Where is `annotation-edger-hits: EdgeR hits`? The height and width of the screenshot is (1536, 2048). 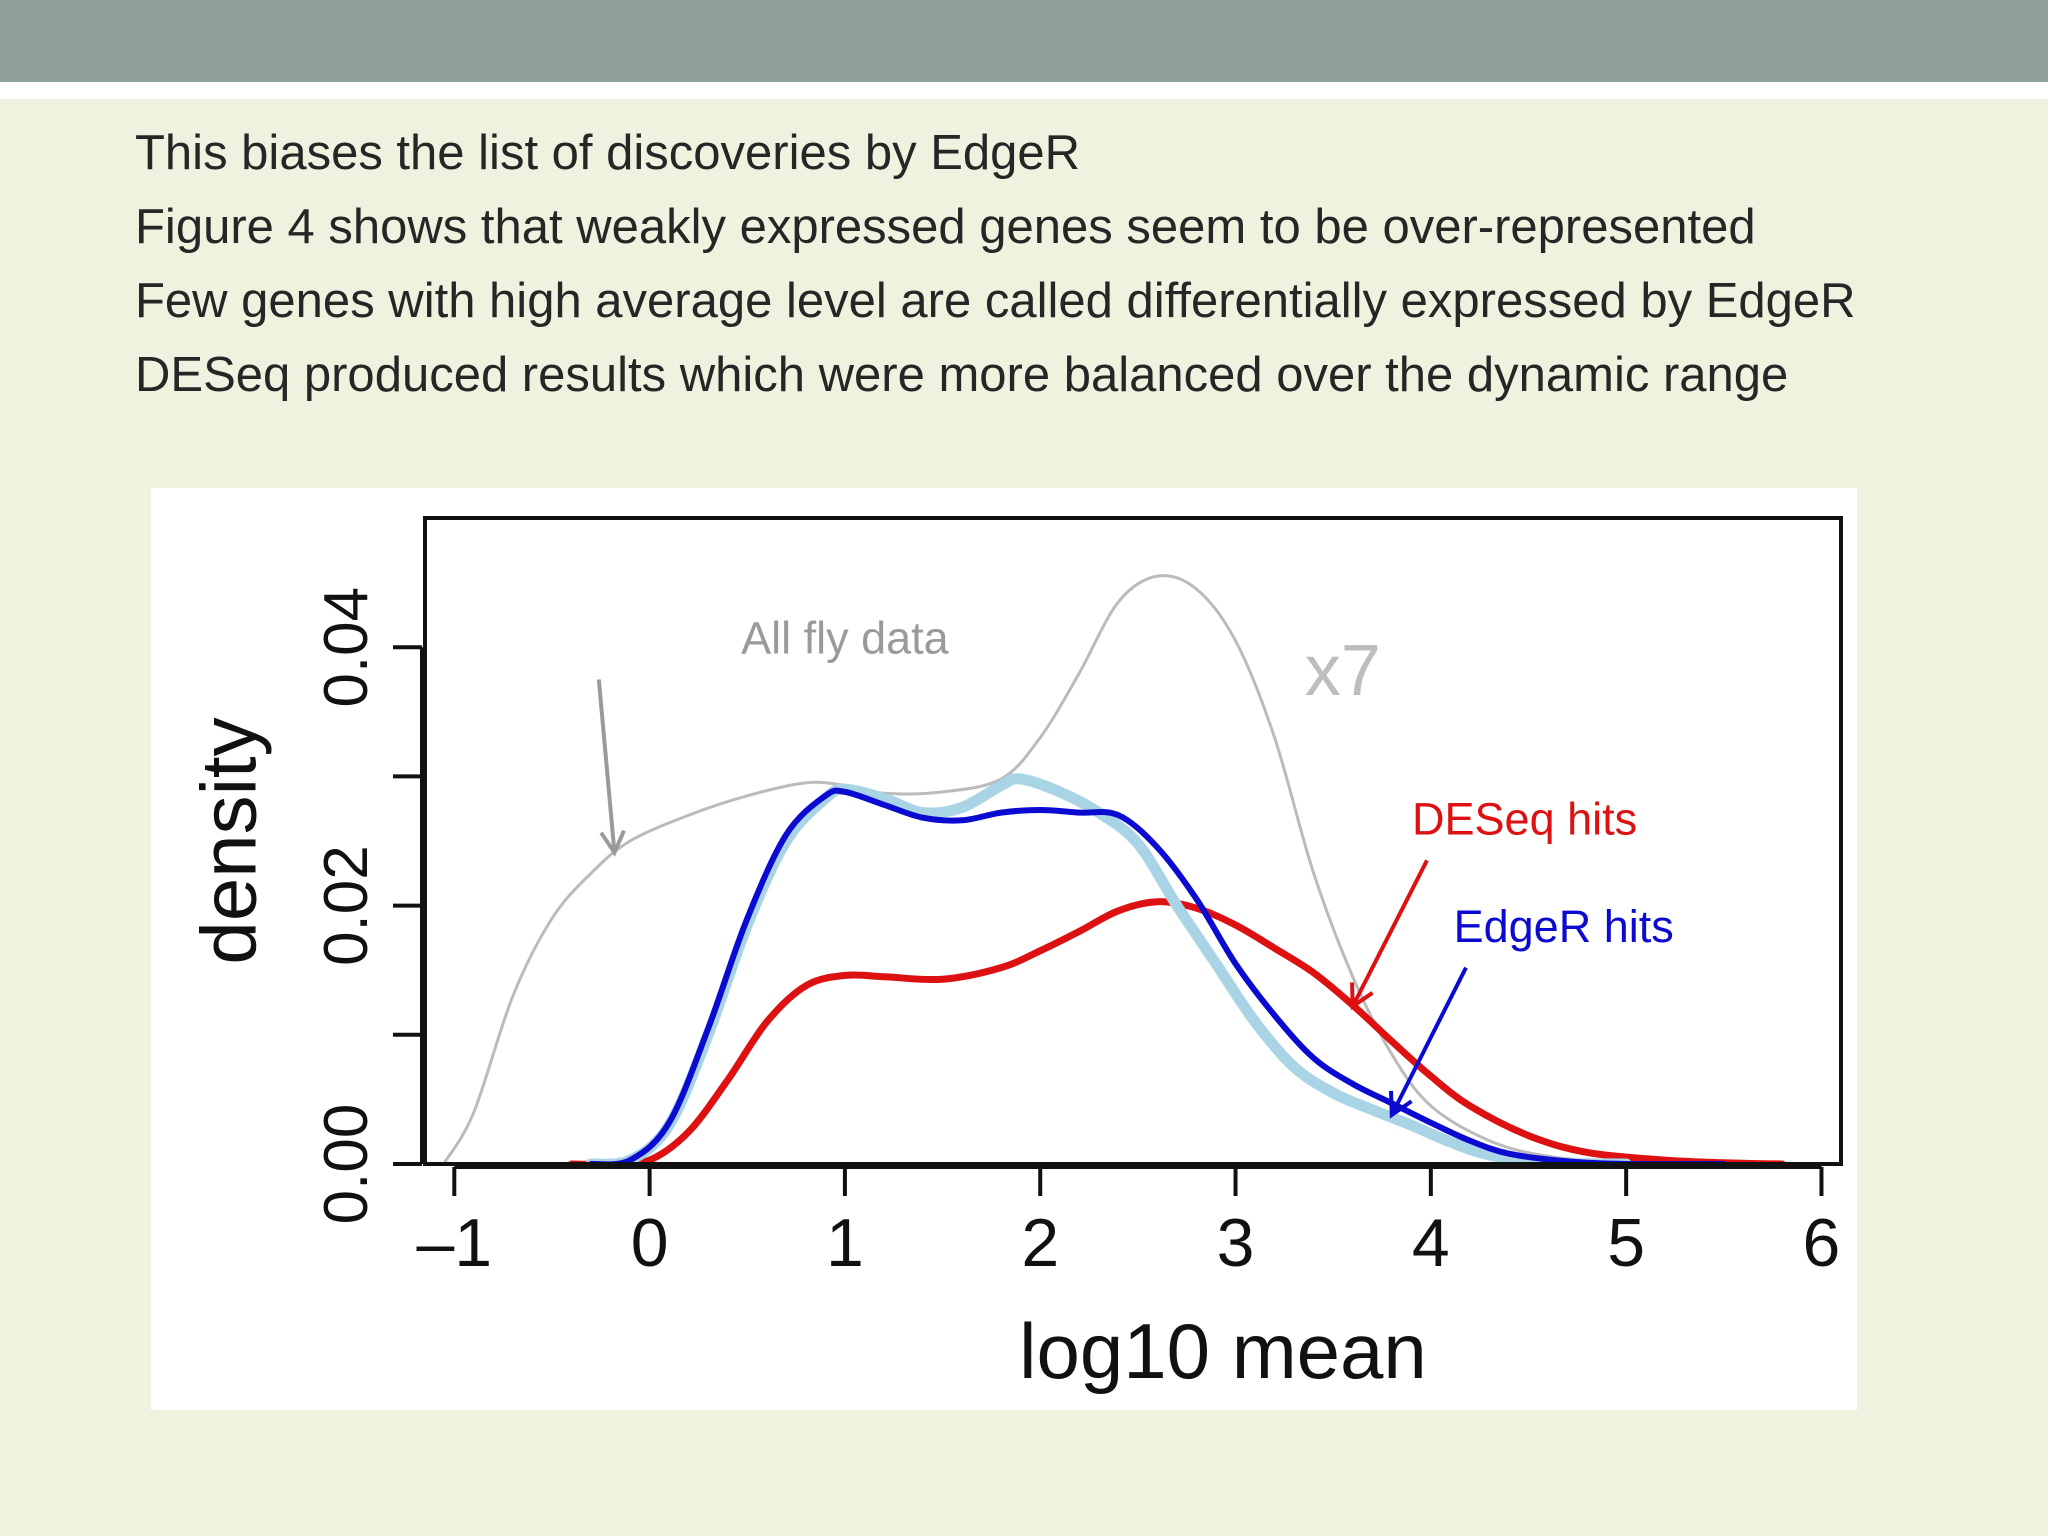
annotation-edger-hits: EdgeR hits is located at coordinates (1564, 926).